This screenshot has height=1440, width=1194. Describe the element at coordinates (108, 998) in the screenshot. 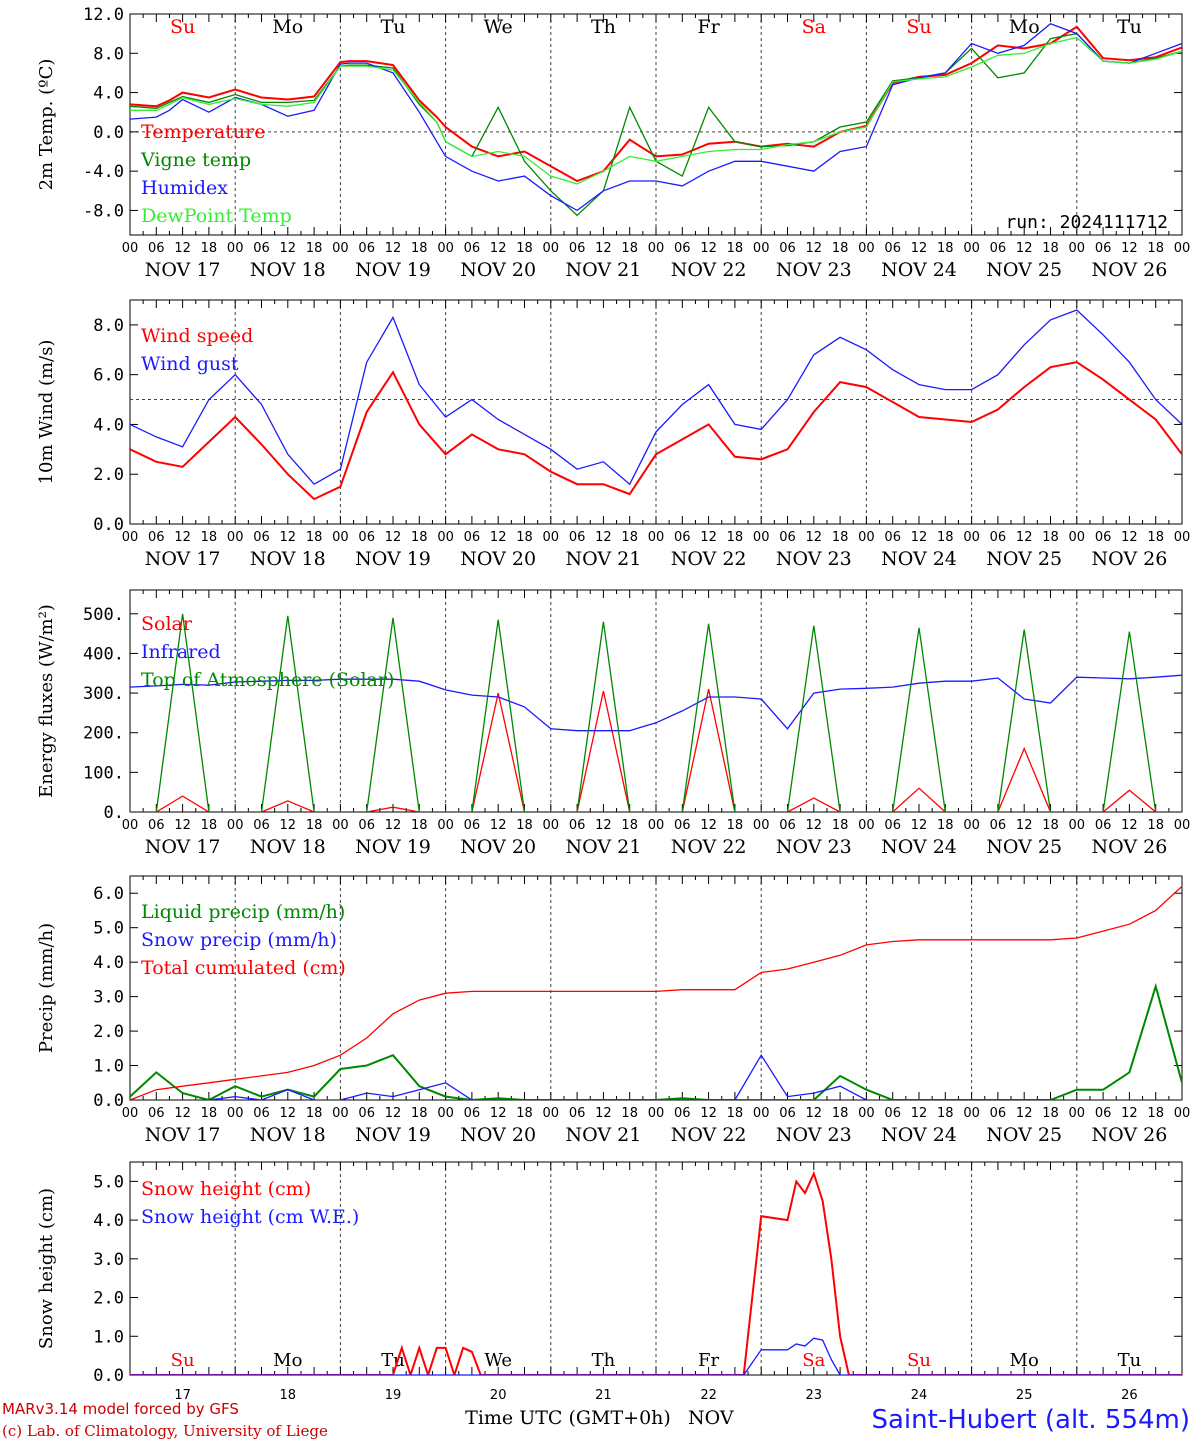

I see `y-tick-label: 3.0` at that location.